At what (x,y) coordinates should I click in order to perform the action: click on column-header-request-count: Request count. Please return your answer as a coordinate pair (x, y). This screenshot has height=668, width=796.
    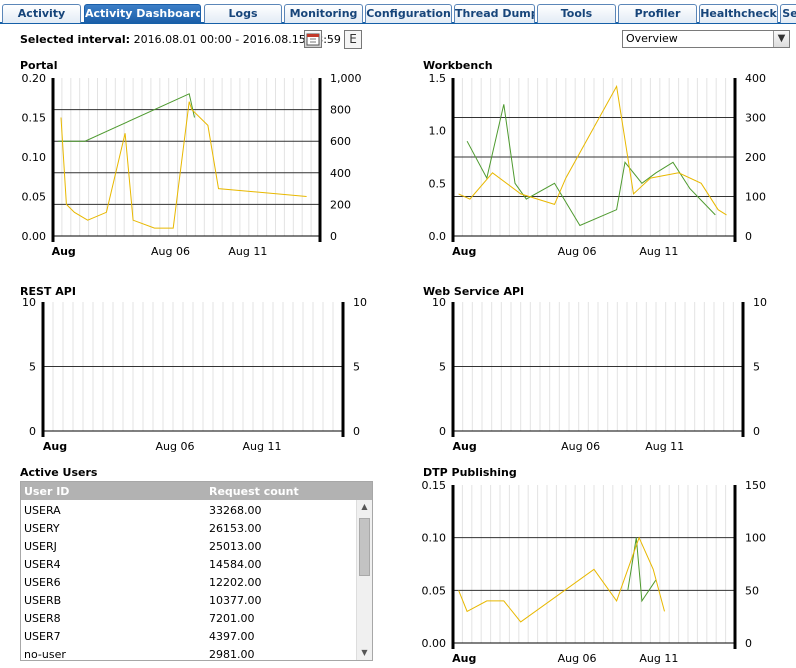
    Looking at the image, I should click on (254, 491).